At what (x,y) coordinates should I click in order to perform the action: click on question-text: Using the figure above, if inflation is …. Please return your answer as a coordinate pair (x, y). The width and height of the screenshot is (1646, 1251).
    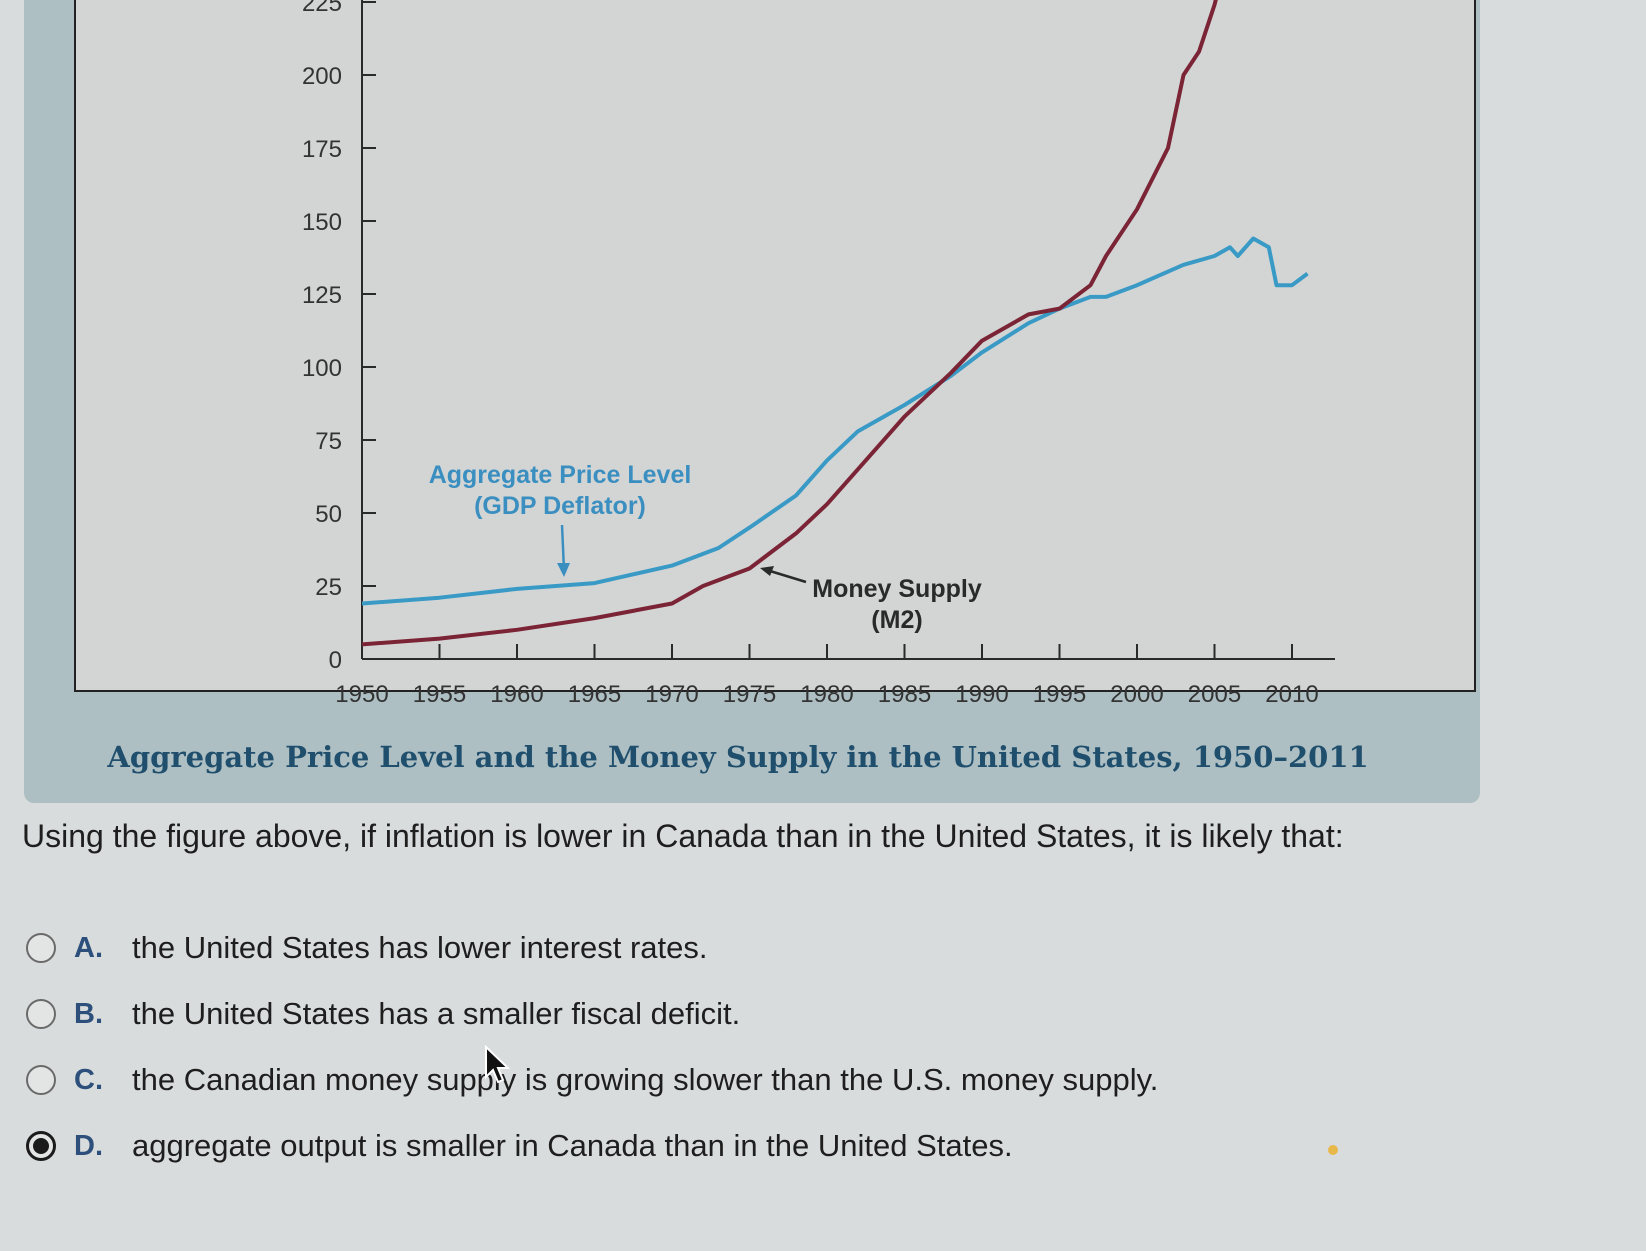
    Looking at the image, I should click on (683, 836).